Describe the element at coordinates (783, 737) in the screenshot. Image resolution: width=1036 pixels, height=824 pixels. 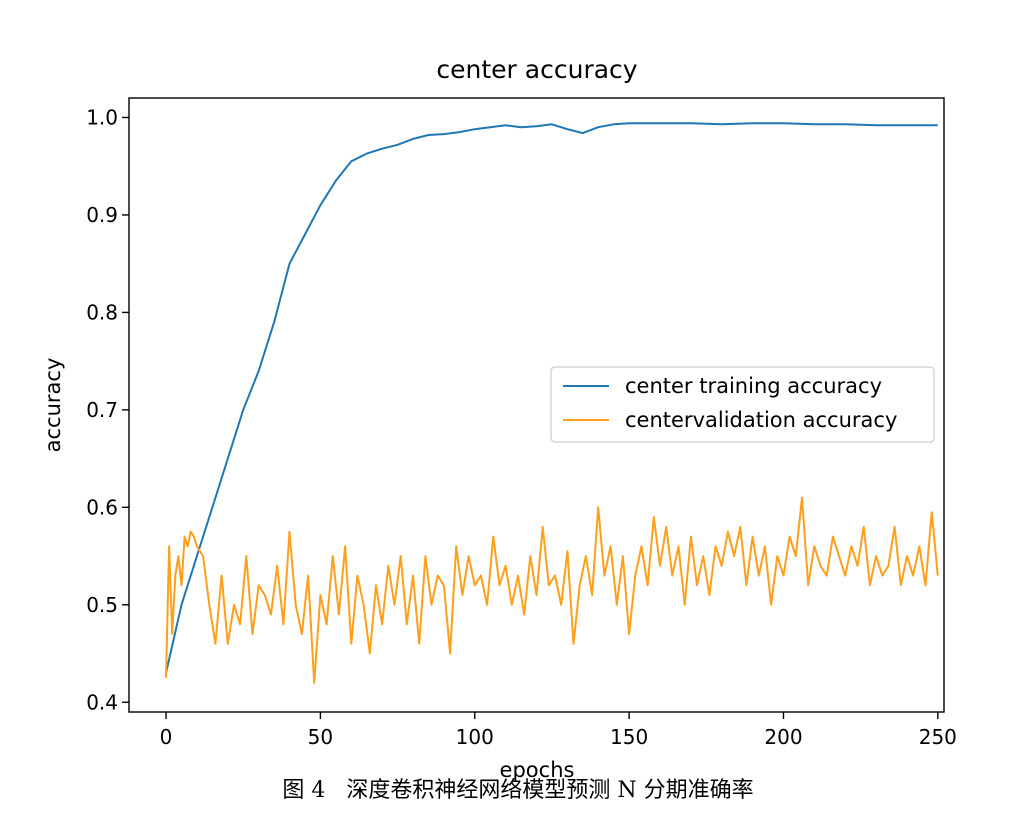
I see `x-tick-label: 200` at that location.